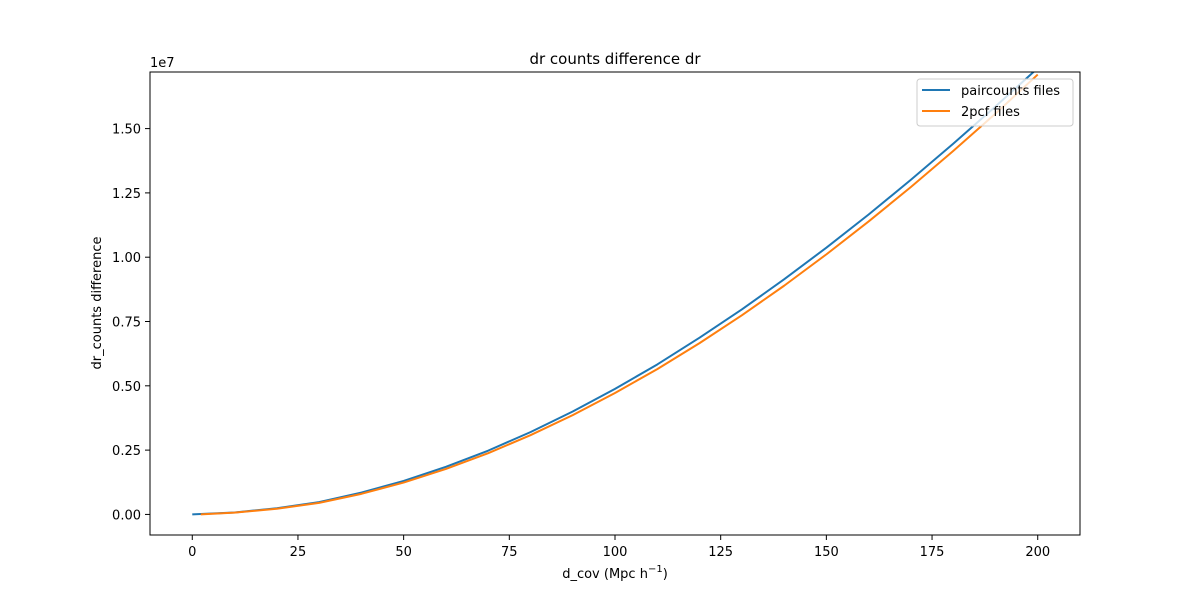 The width and height of the screenshot is (1200, 600). I want to click on legend-label-2pcf: 2pcf files, so click(990, 112).